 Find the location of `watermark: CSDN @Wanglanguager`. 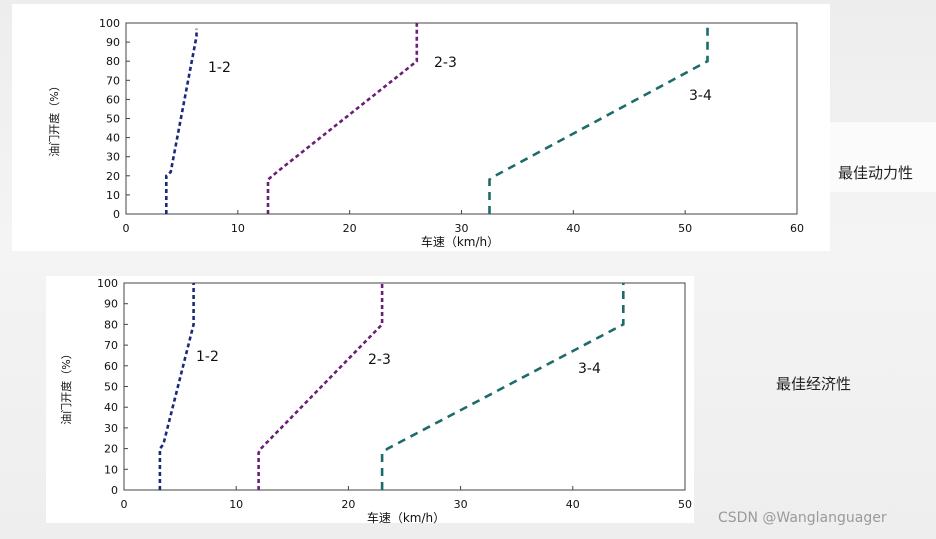

watermark: CSDN @Wanglanguager is located at coordinates (802, 518).